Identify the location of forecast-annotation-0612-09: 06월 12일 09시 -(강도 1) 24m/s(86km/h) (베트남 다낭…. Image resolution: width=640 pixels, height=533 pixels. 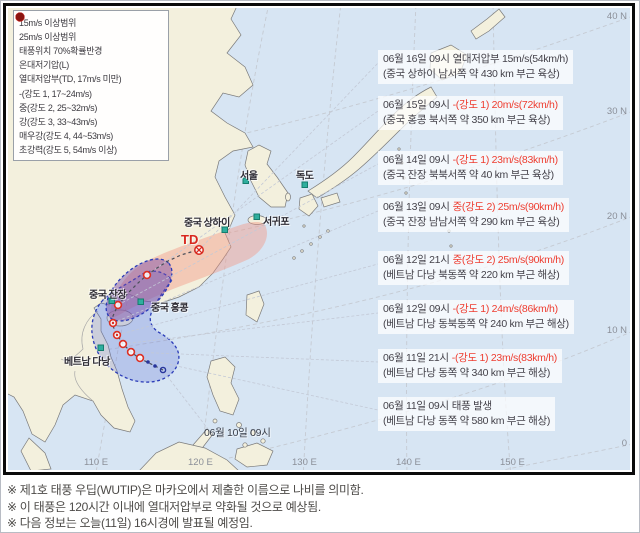
(476, 317).